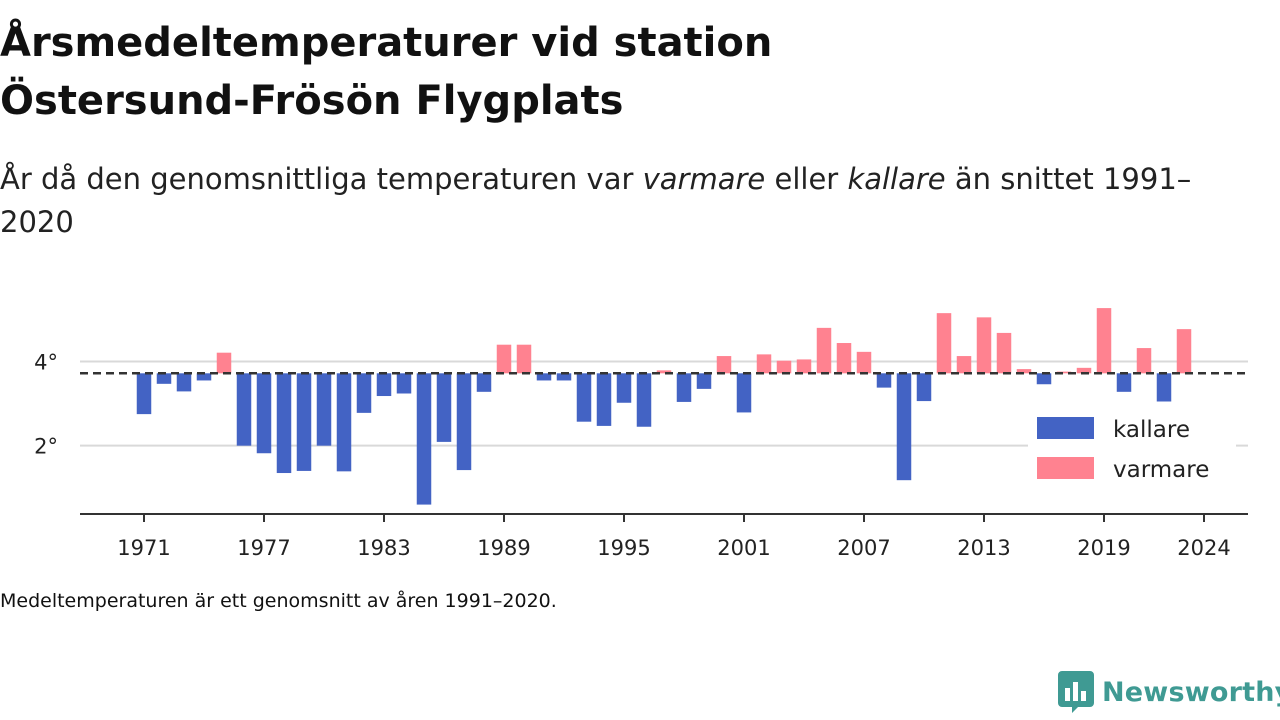  Describe the element at coordinates (1076, 692) in the screenshot. I see `chart-bubble-logo-icon` at that location.